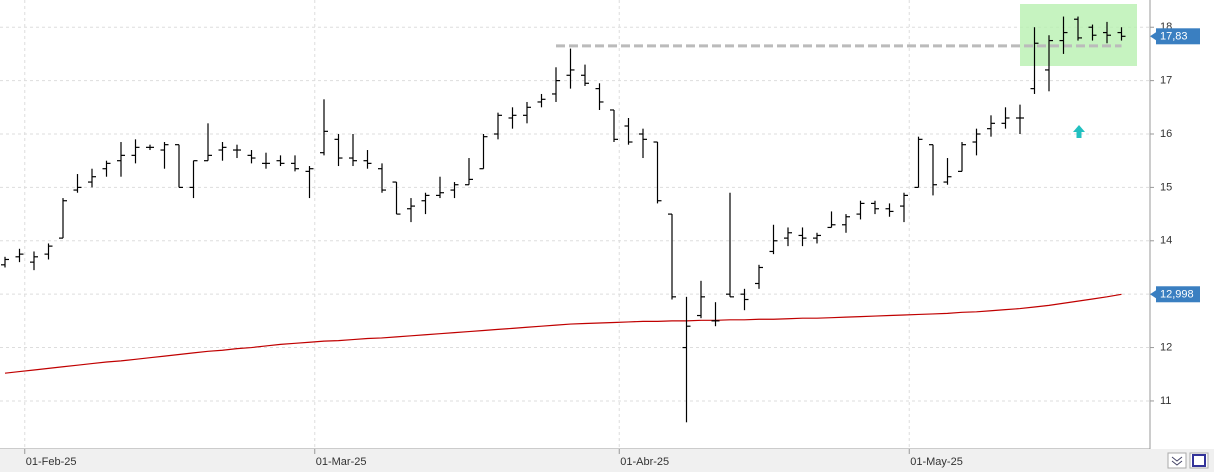 The width and height of the screenshot is (1214, 472). I want to click on x-tick-label: 01-Feb-25, so click(51, 462).